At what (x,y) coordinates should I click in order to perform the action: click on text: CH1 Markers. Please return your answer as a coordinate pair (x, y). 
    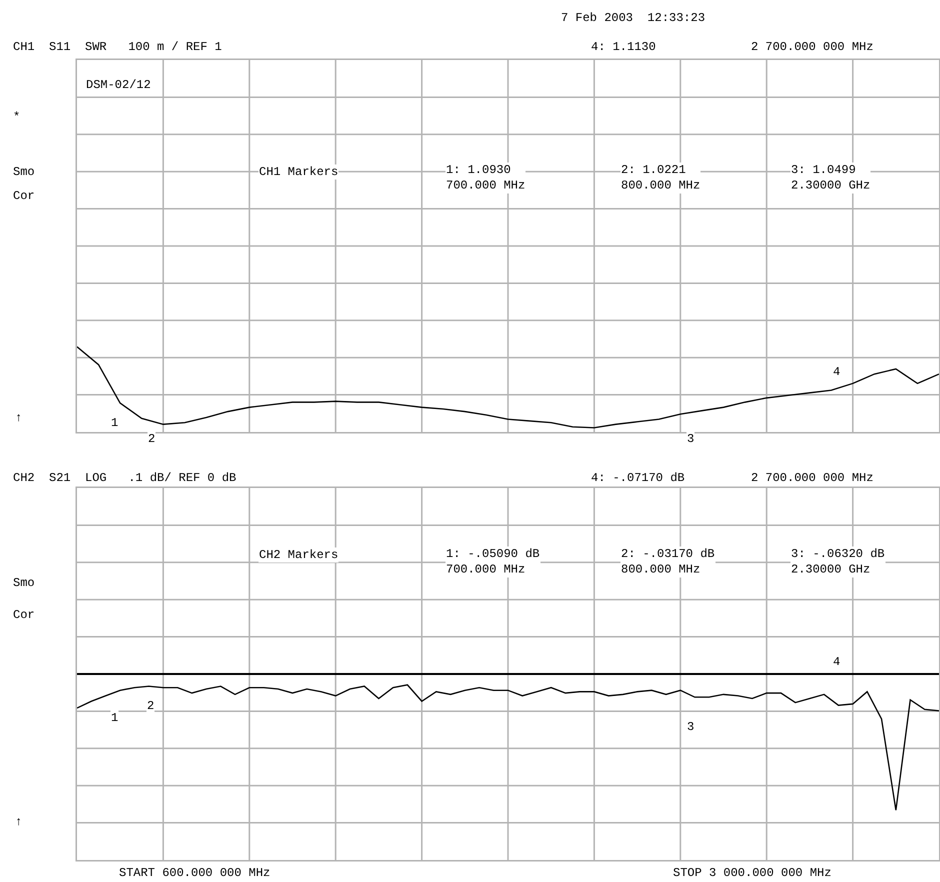
    Looking at the image, I should click on (298, 172).